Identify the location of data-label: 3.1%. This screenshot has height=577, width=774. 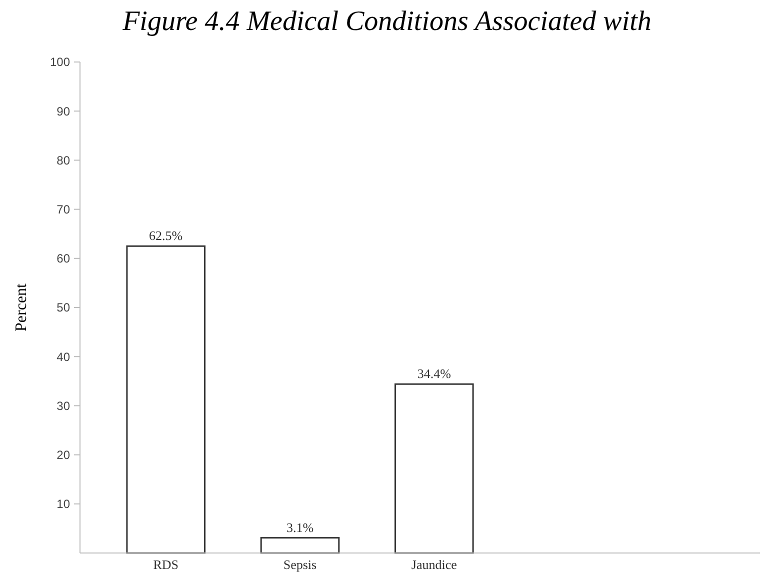
(300, 527).